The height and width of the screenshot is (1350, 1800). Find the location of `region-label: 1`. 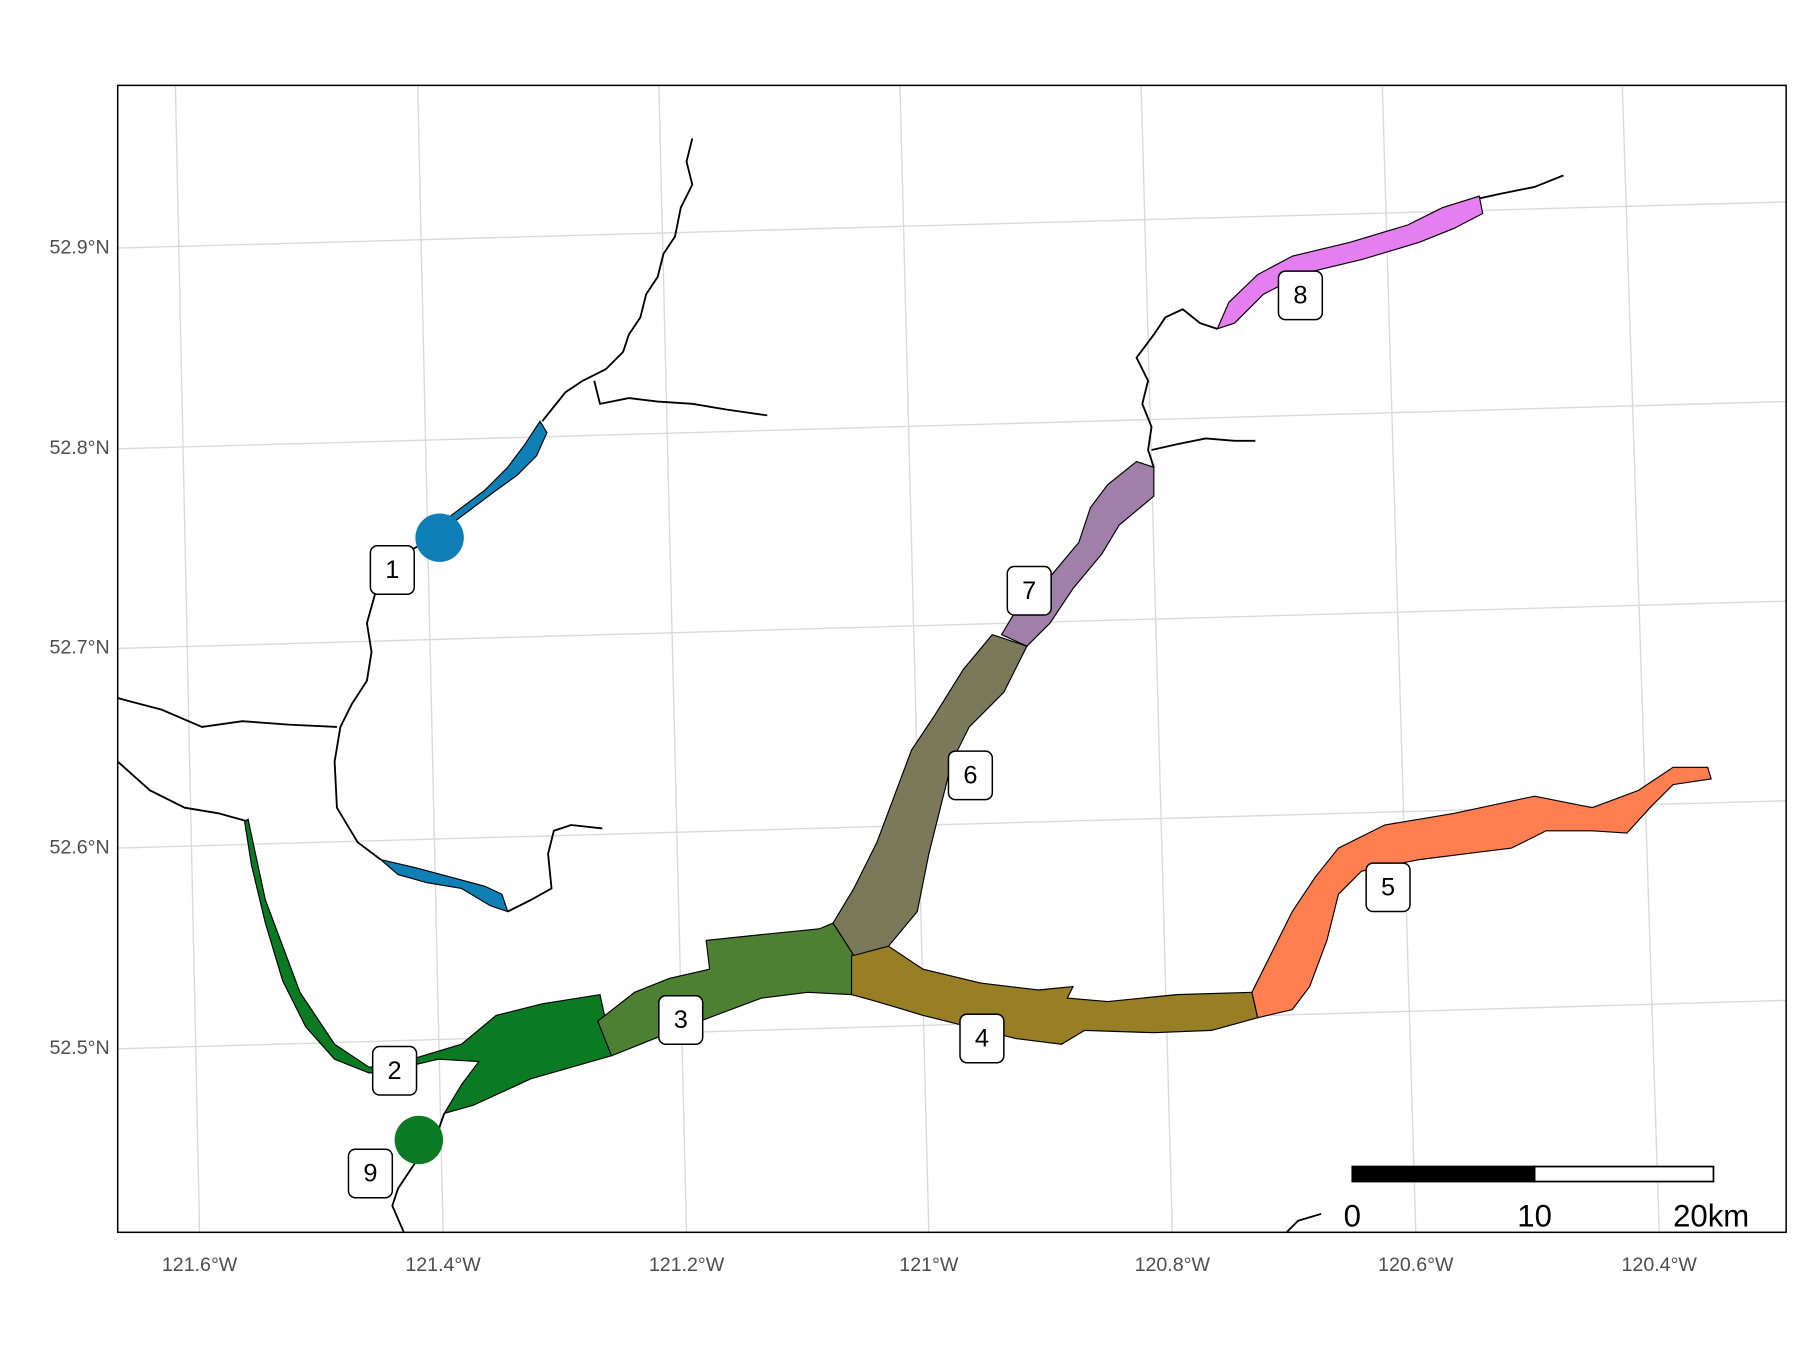

region-label: 1 is located at coordinates (392, 570).